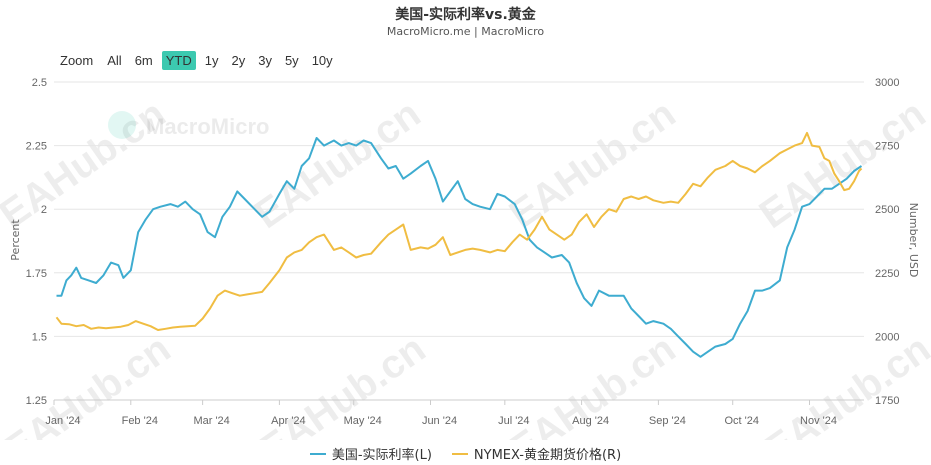 The image size is (931, 465). What do you see at coordinates (590, 421) in the screenshot?
I see `x-tick-label: Aug '24` at bounding box center [590, 421].